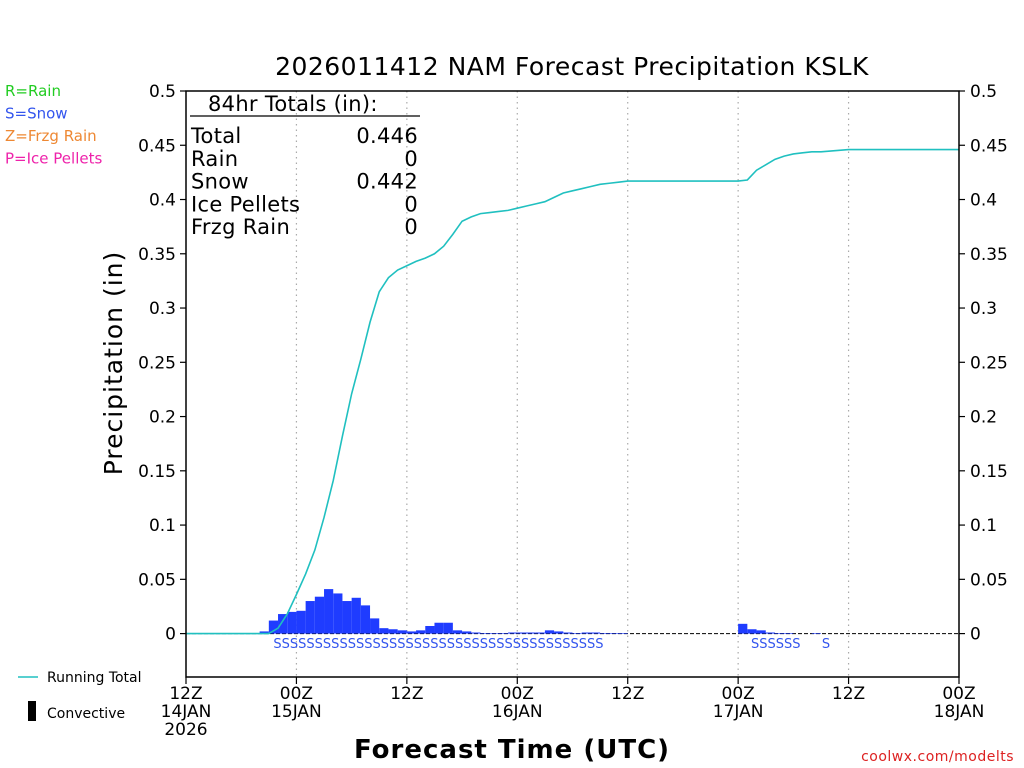 This screenshot has height=768, width=1024. Describe the element at coordinates (51, 136) in the screenshot. I see `type-legend-item: Z=Frzg Rain` at that location.